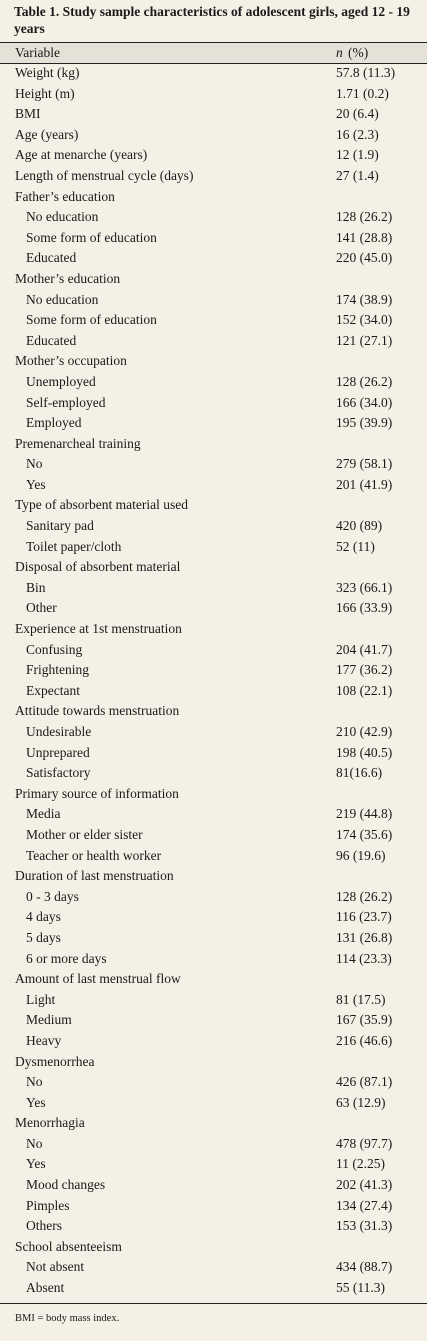 The width and height of the screenshot is (427, 1341). Describe the element at coordinates (357, 134) in the screenshot. I see `row-value: 16 (2.3)` at that location.